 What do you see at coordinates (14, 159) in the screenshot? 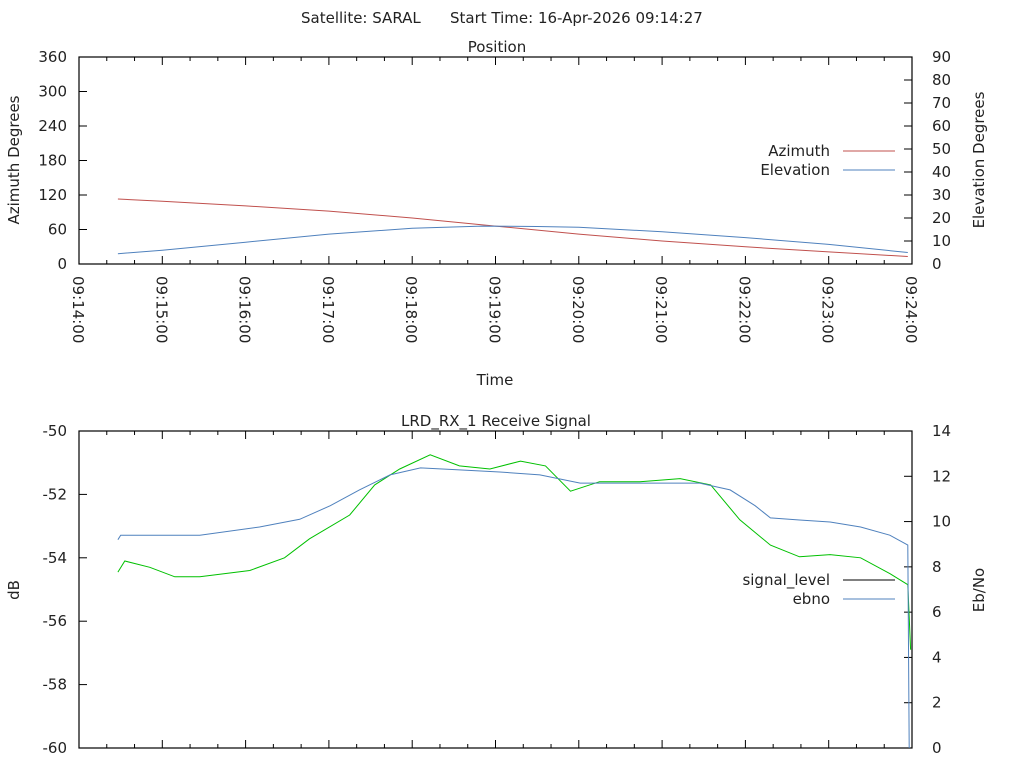
I see `position-ylabel: Azimuth Degrees` at bounding box center [14, 159].